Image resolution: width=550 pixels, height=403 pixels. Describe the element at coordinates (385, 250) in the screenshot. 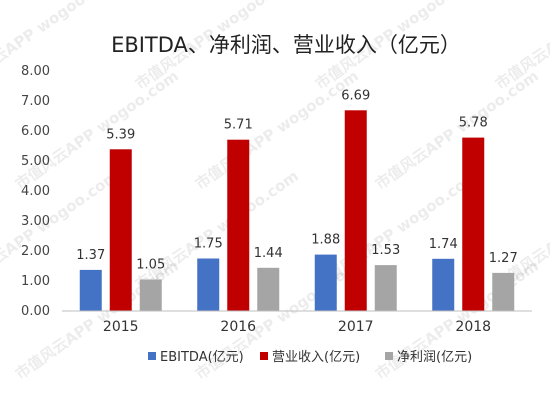

I see `data-label: 1.53` at that location.